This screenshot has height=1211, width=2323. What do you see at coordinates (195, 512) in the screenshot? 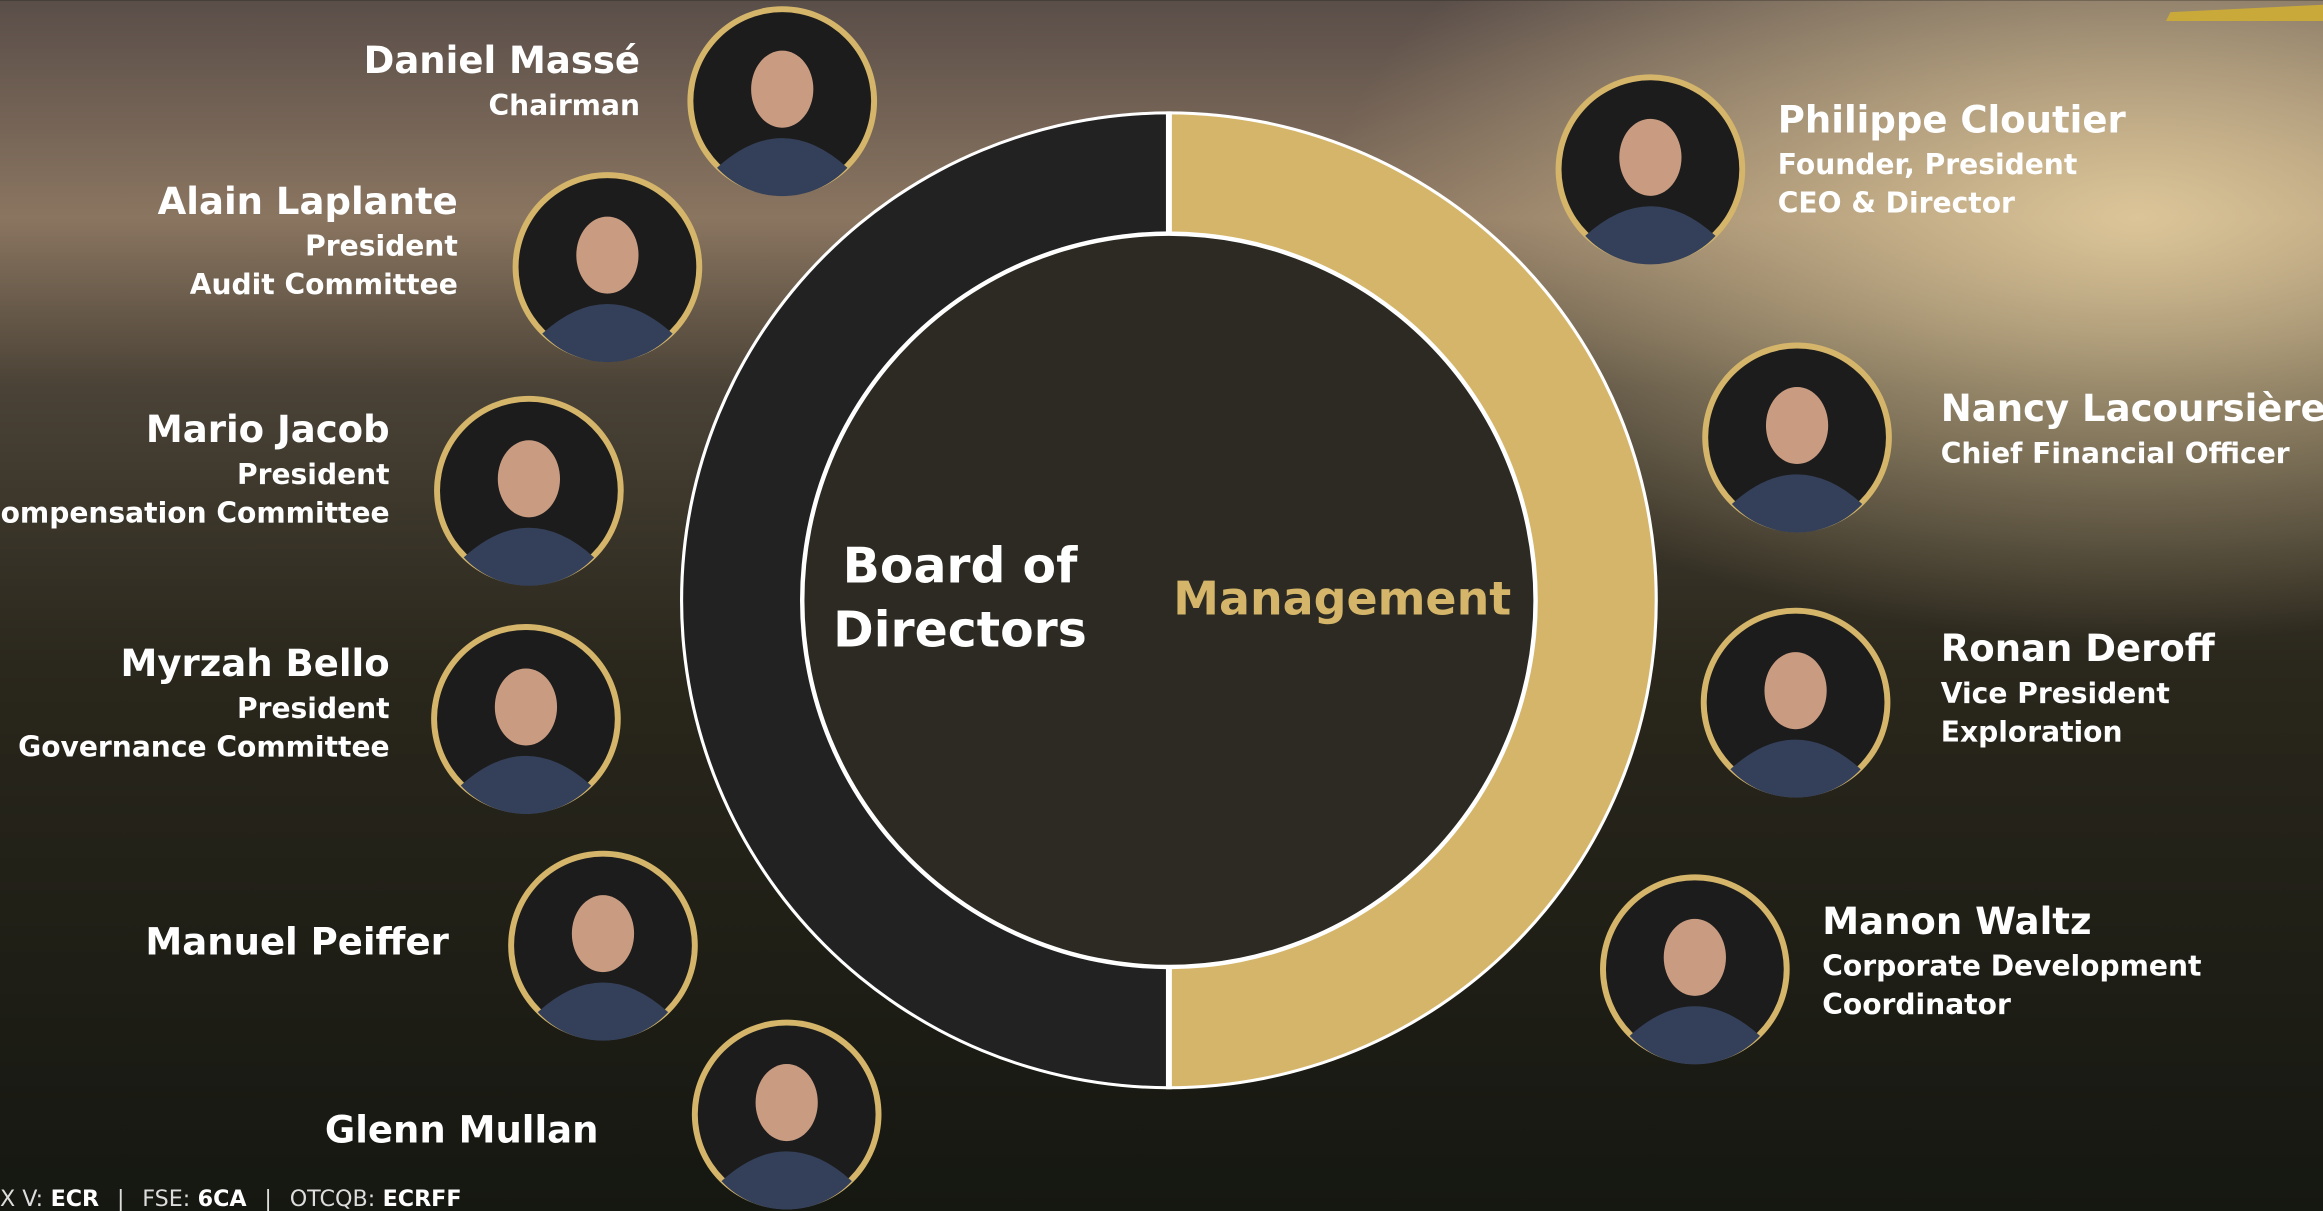
I see `person-title: Compensation Committee` at bounding box center [195, 512].